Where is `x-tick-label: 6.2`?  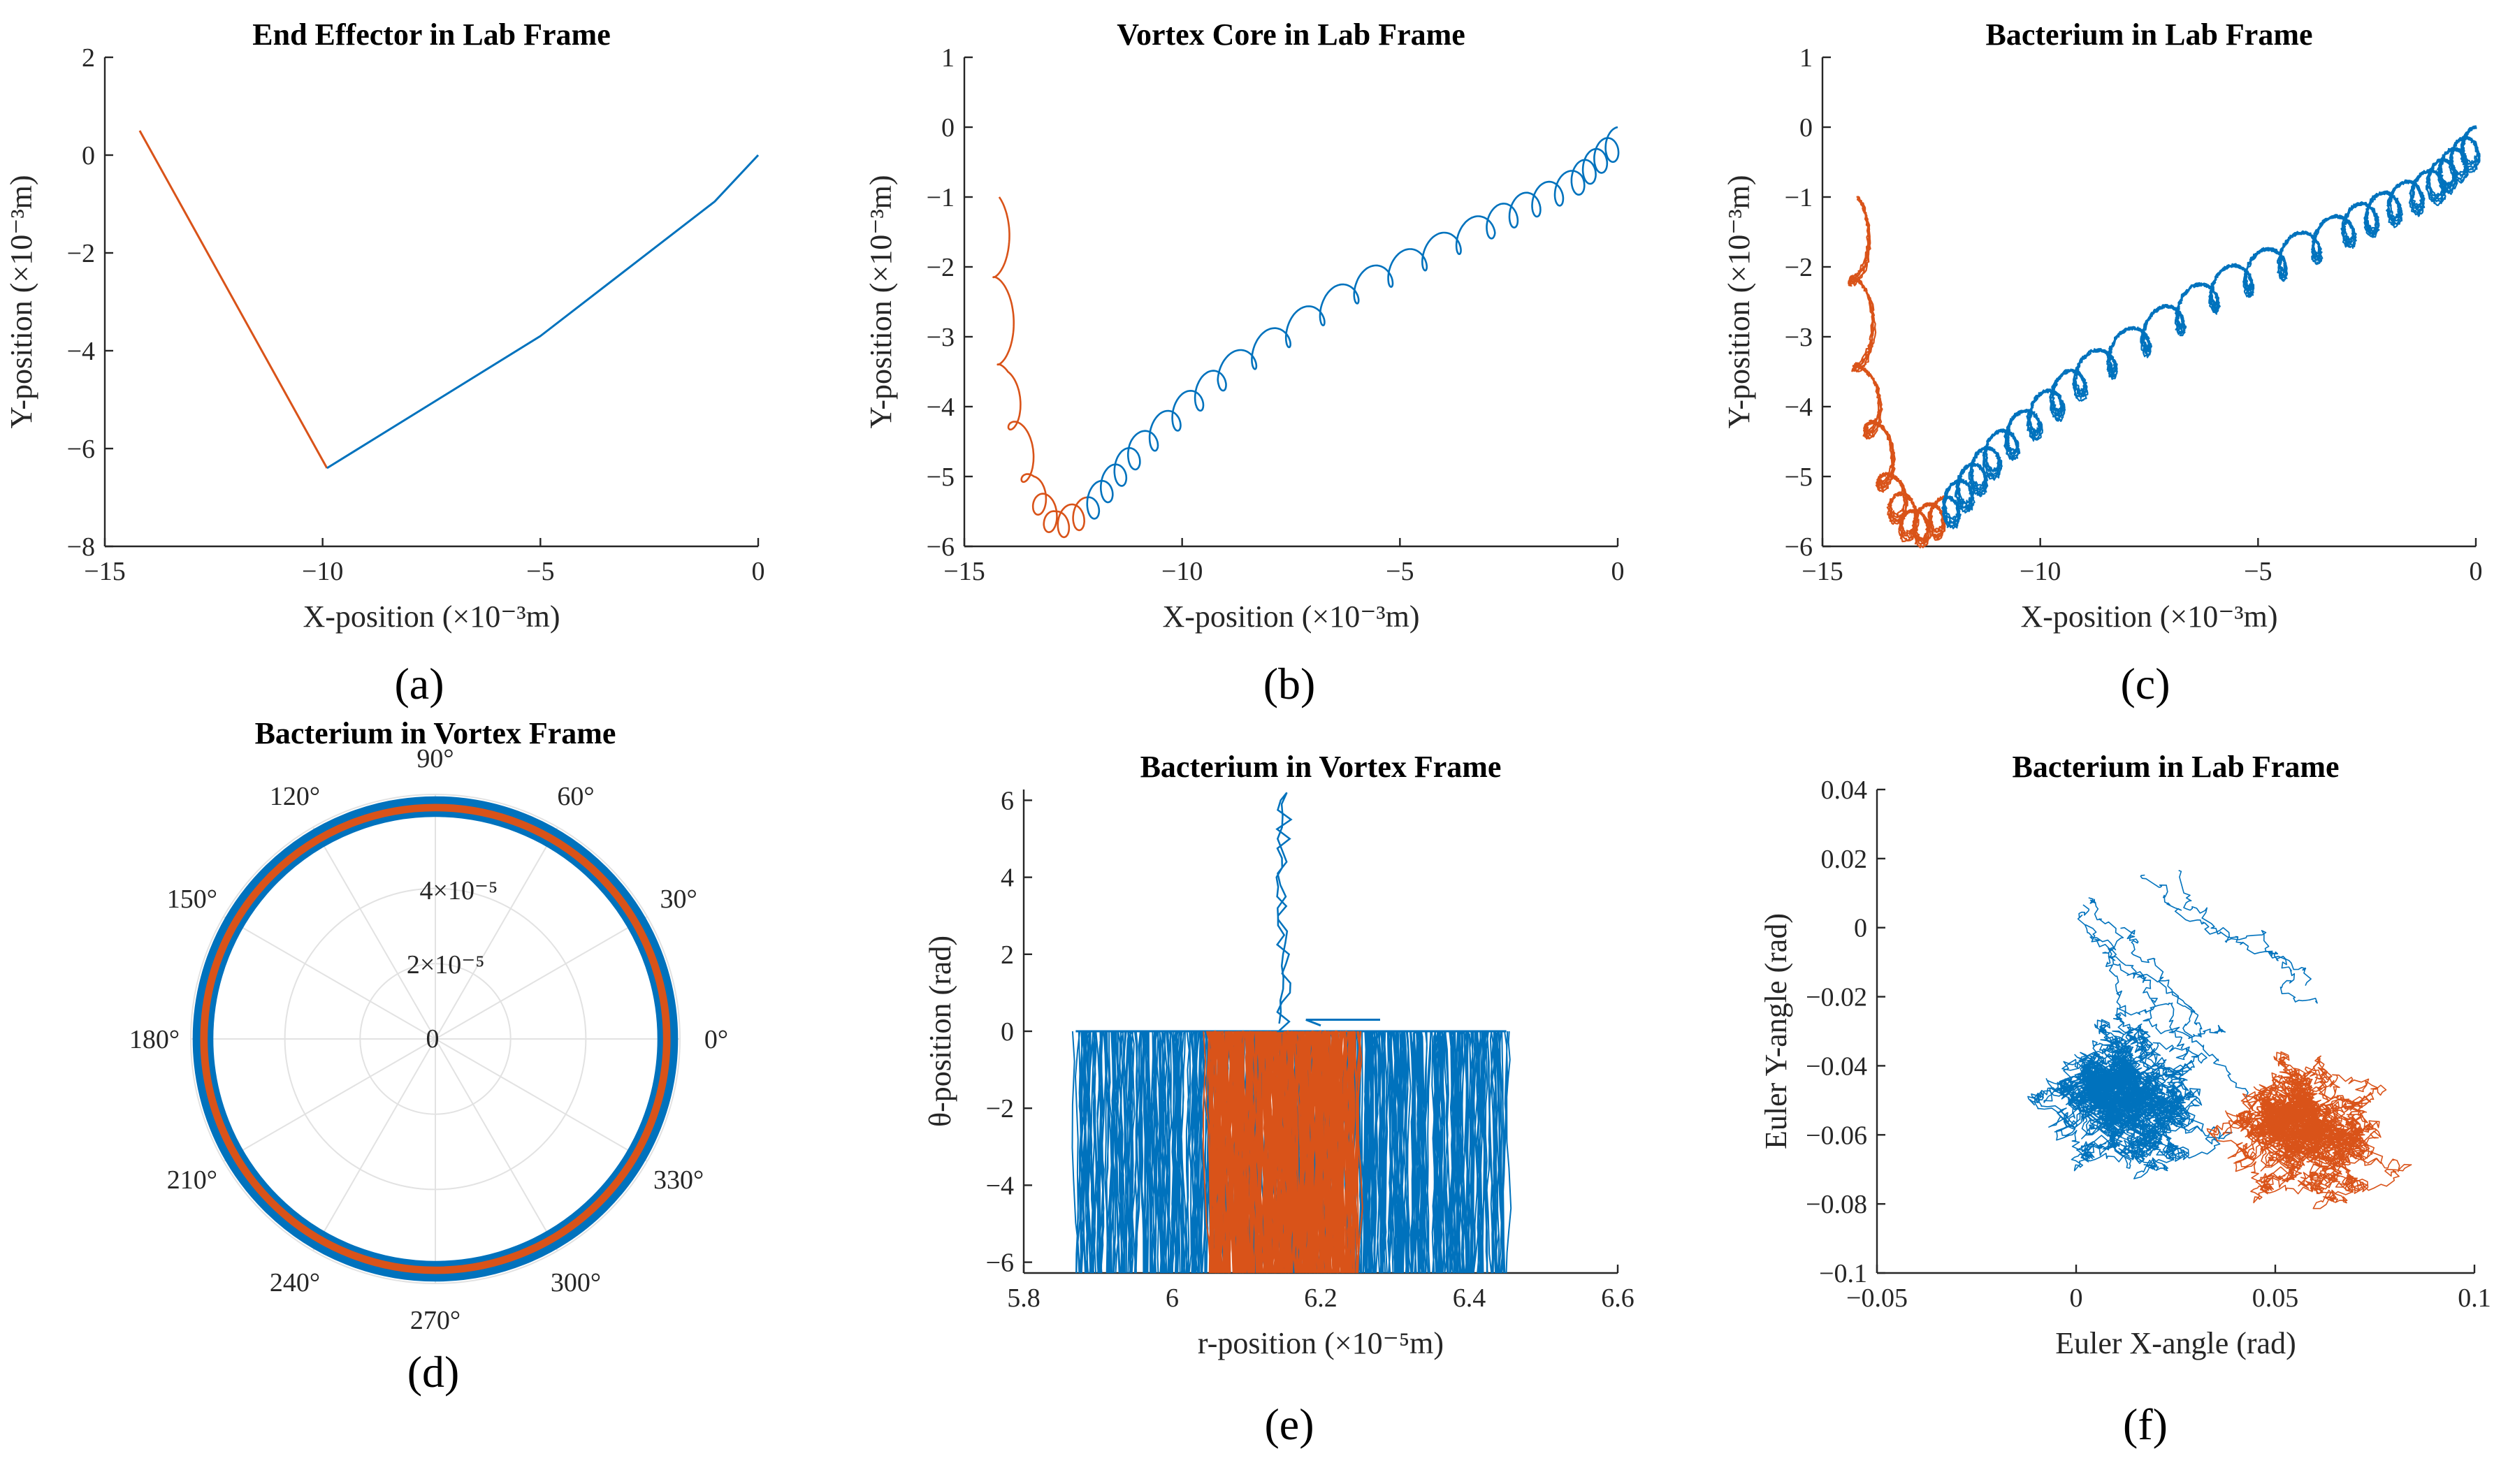
x-tick-label: 6.2 is located at coordinates (1321, 1298).